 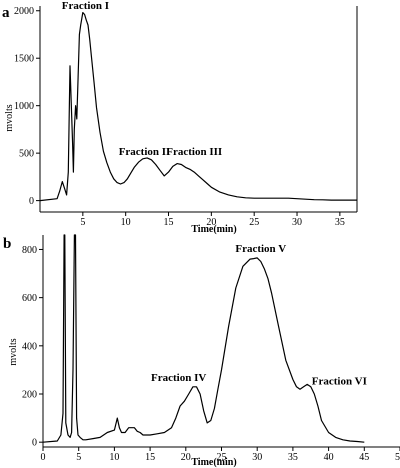 I want to click on b-y-tick-label: 0, so click(x=34, y=443).